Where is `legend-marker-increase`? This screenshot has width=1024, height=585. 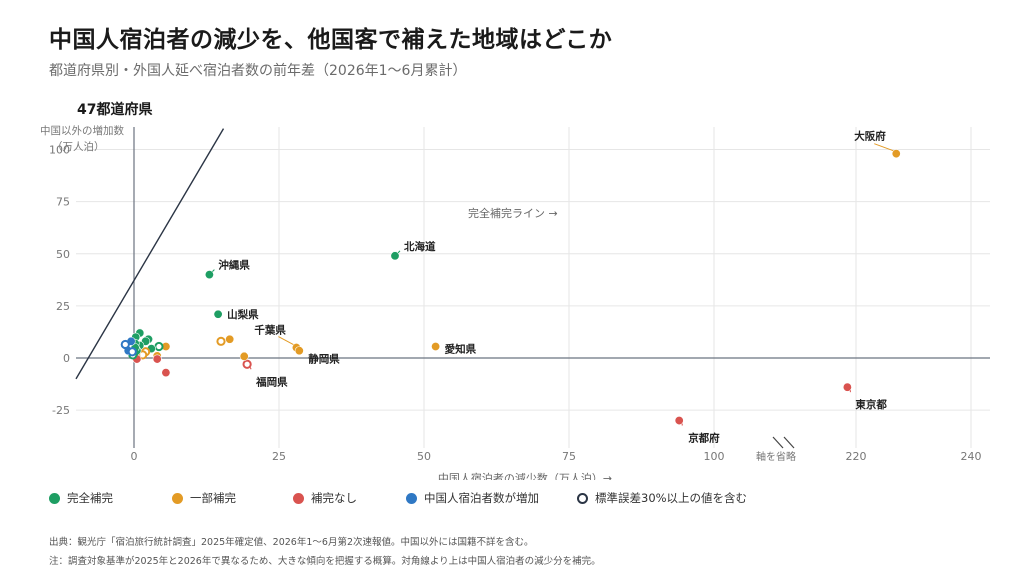
legend-marker-increase is located at coordinates (411, 498).